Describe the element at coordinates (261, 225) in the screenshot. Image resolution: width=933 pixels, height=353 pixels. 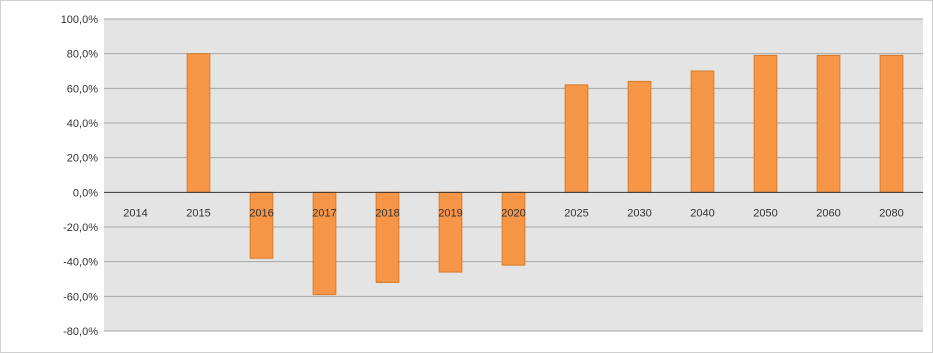
I see `bar-2016` at that location.